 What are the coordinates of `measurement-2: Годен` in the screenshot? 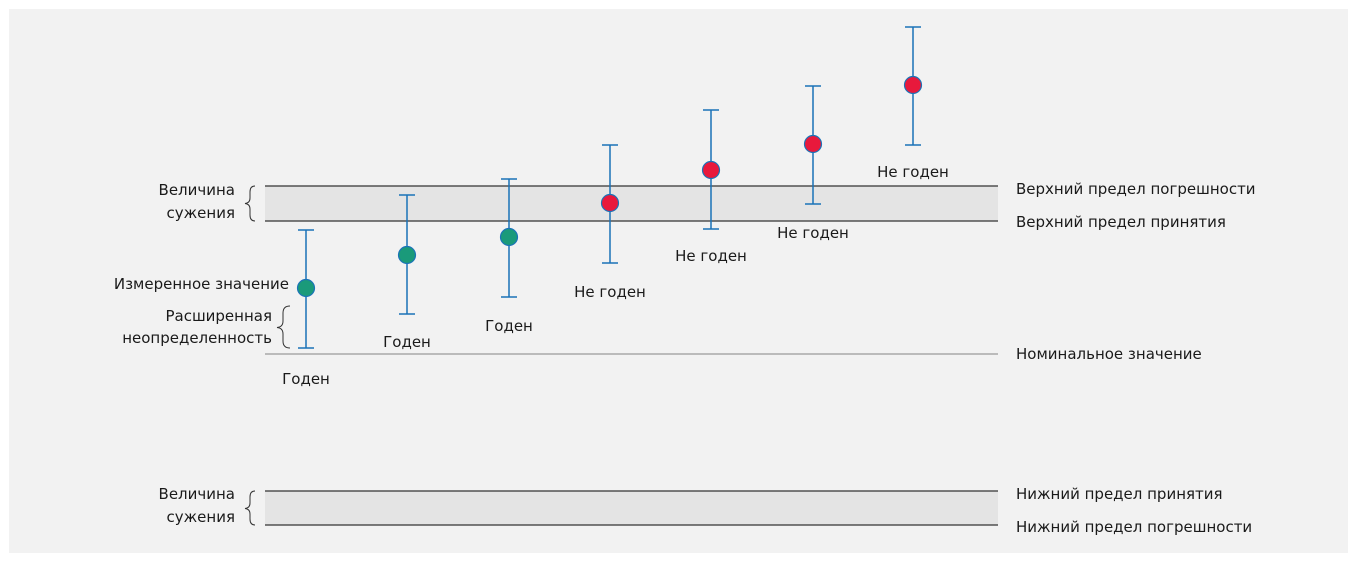 It's located at (407, 272).